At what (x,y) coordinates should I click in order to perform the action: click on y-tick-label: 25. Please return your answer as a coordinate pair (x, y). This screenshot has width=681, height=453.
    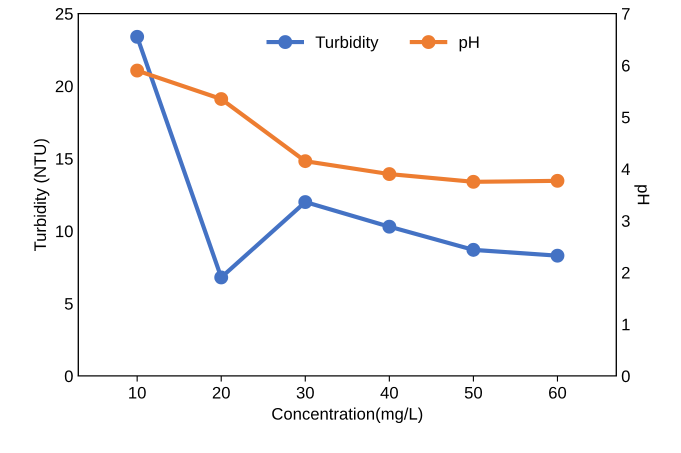
    Looking at the image, I should click on (64, 14).